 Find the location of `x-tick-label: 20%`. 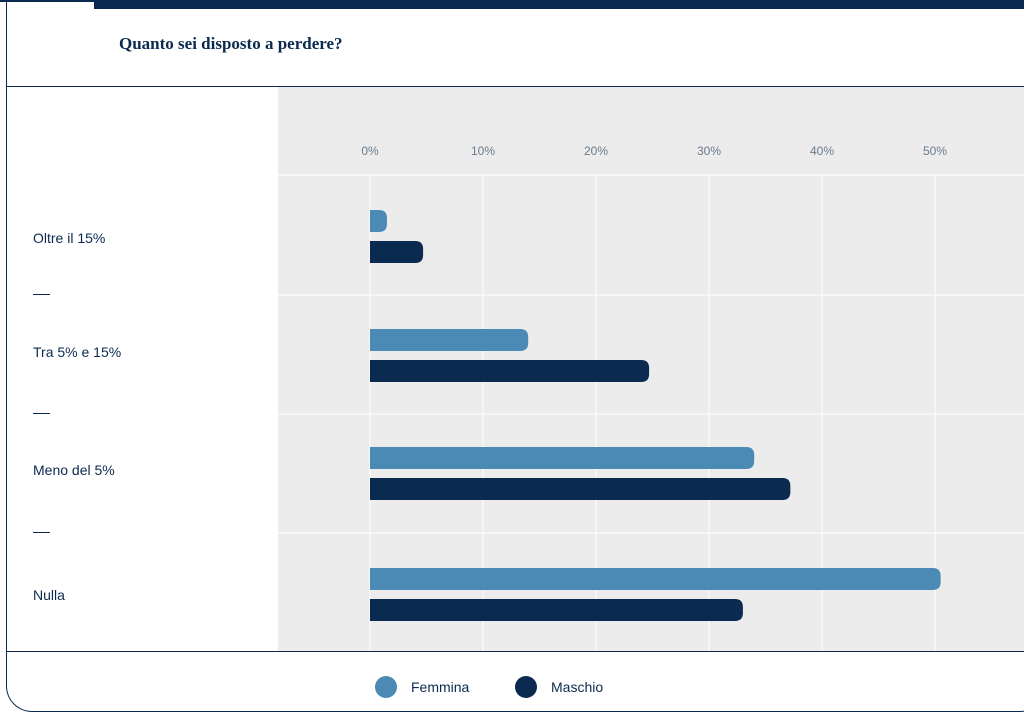

x-tick-label: 20% is located at coordinates (596, 151).